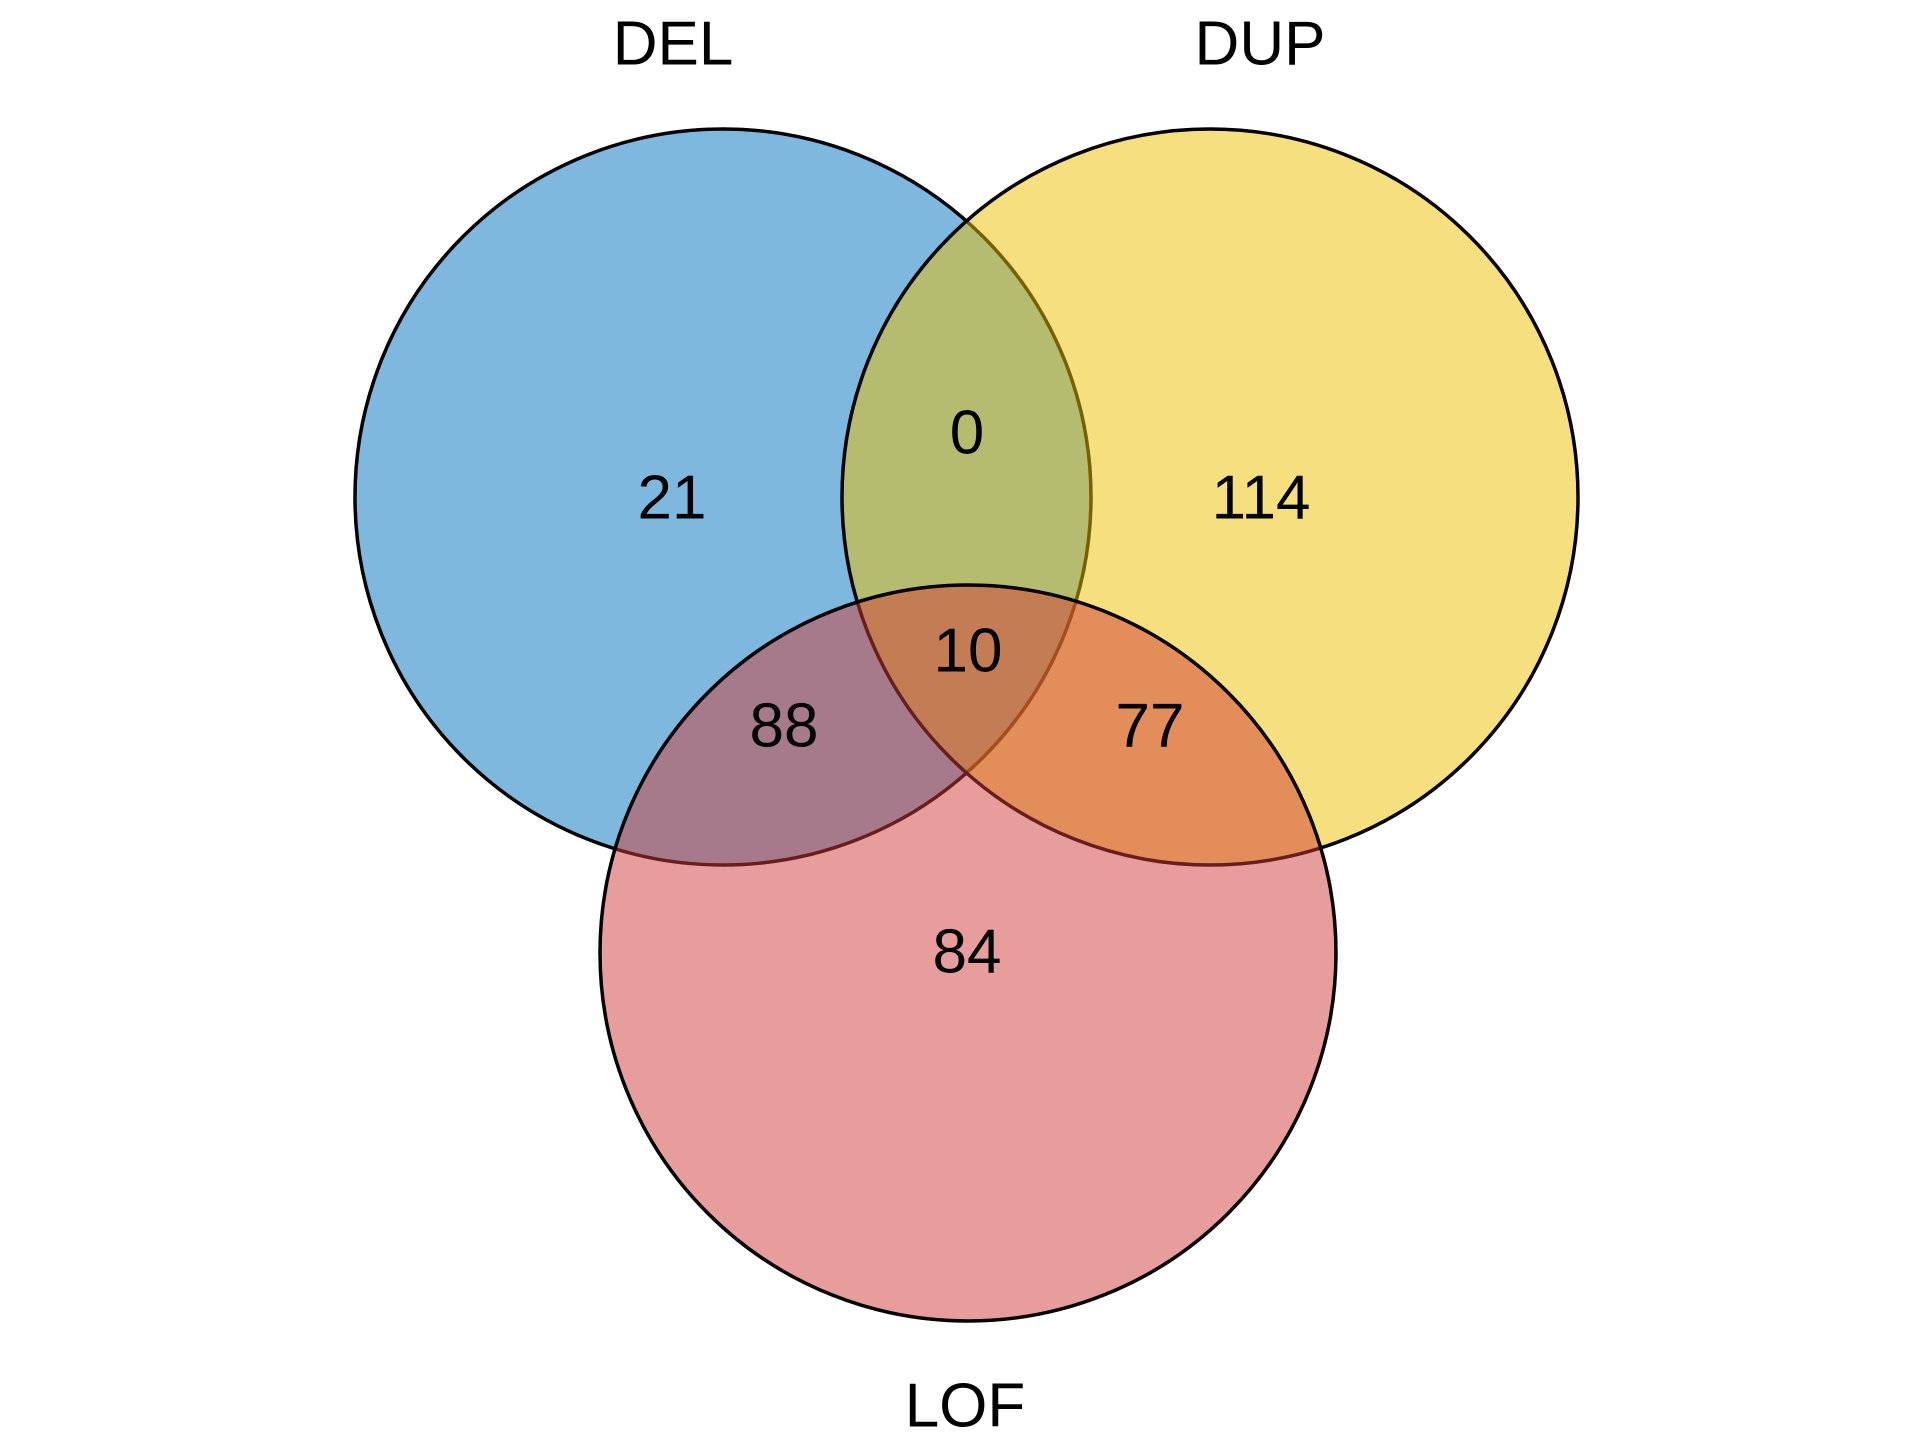 This screenshot has height=1440, width=1920. I want to click on region-count-dup-lof: 77, so click(1150, 725).